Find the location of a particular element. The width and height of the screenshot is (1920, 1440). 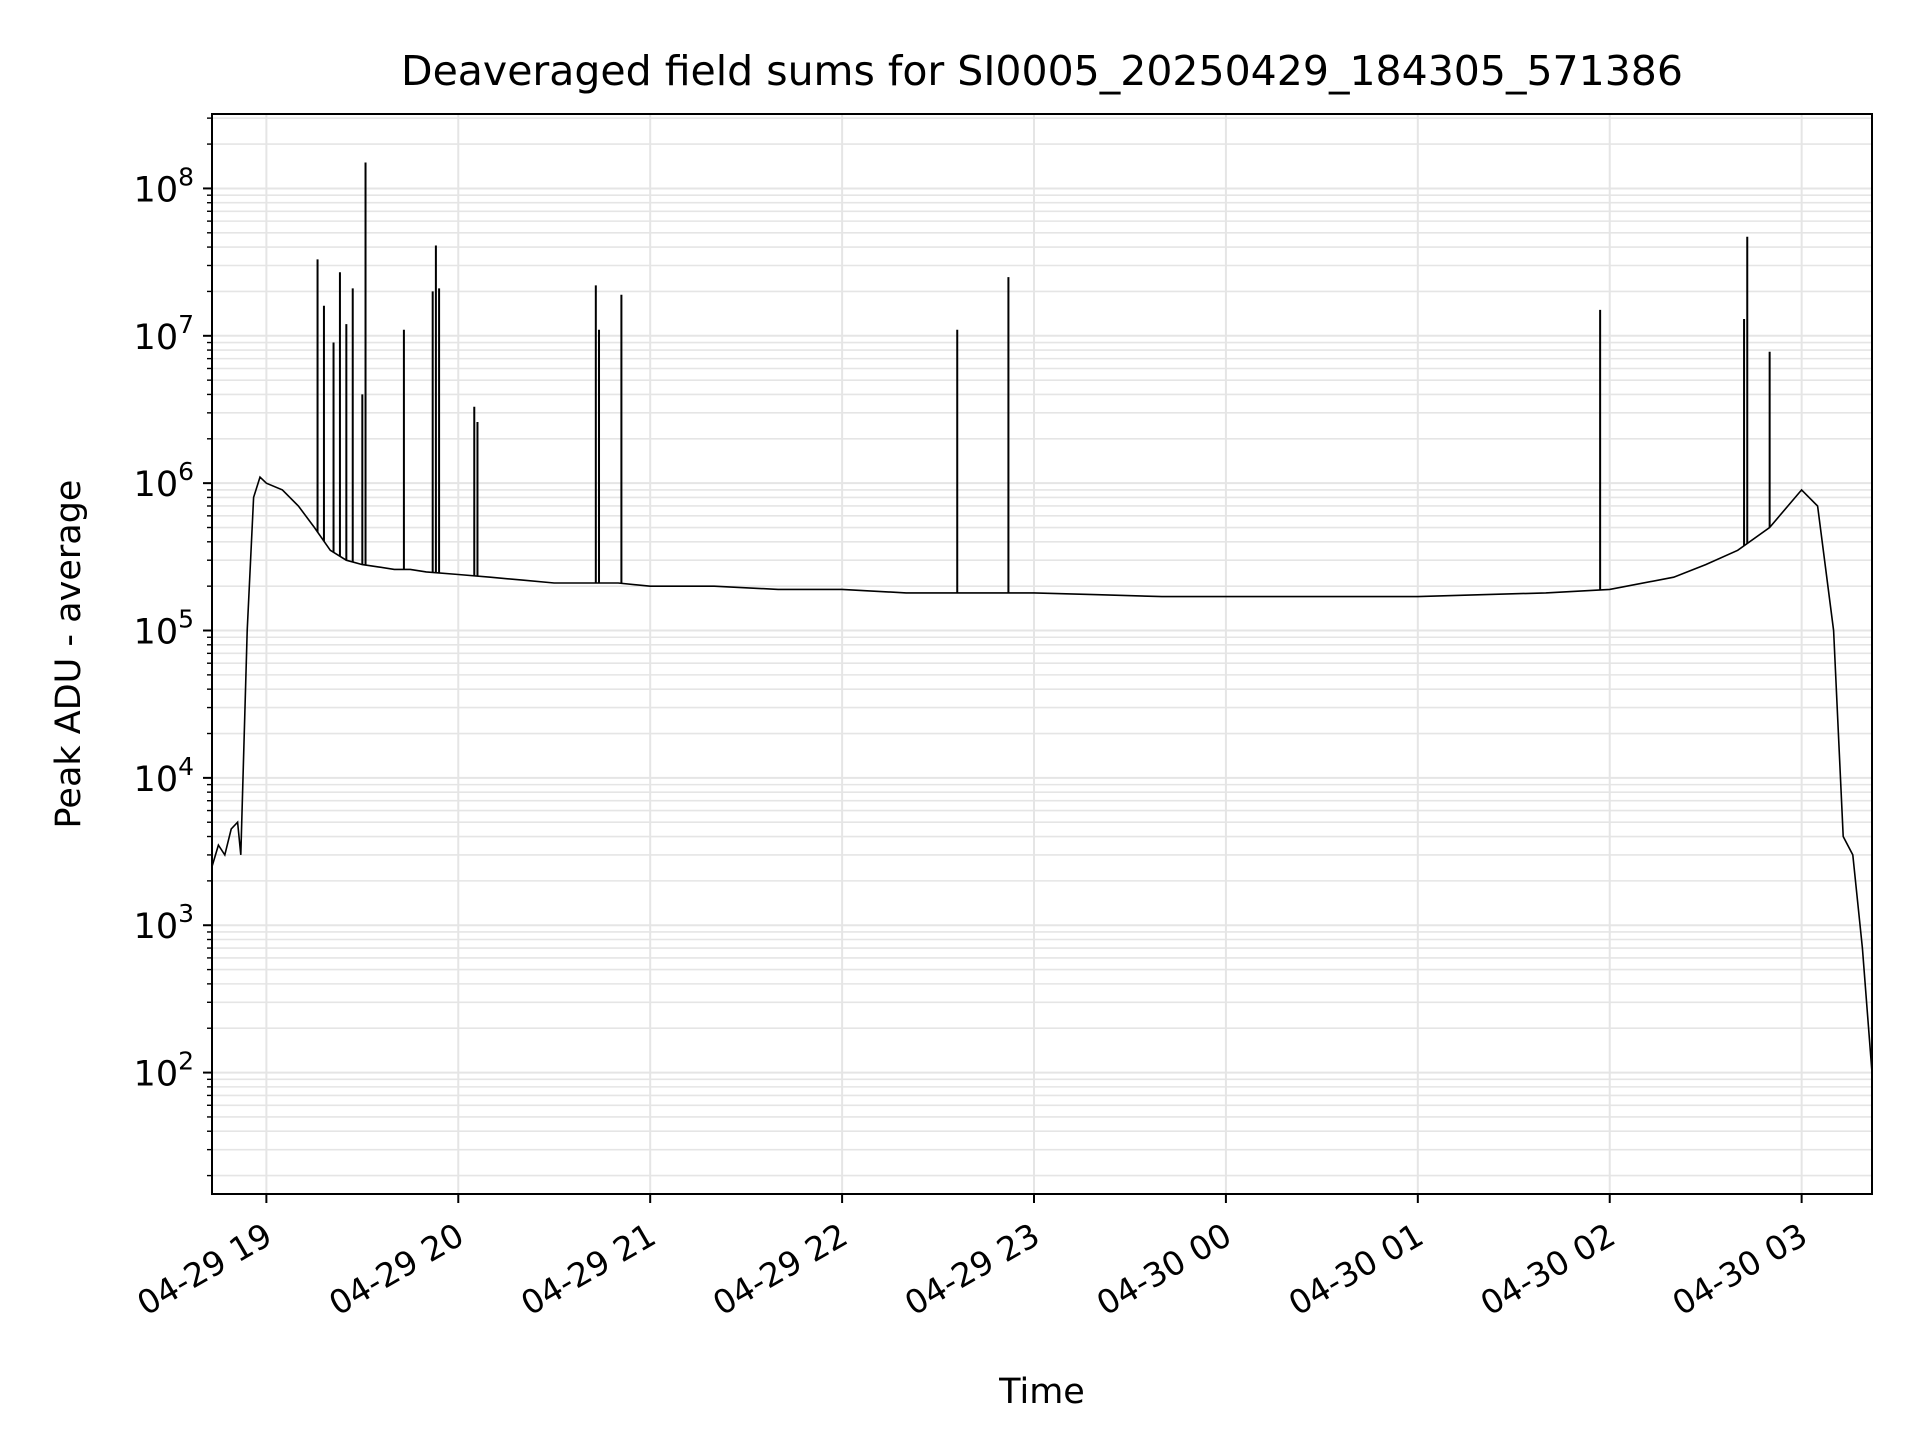

x-axis-label: Time is located at coordinates (1041, 1392).